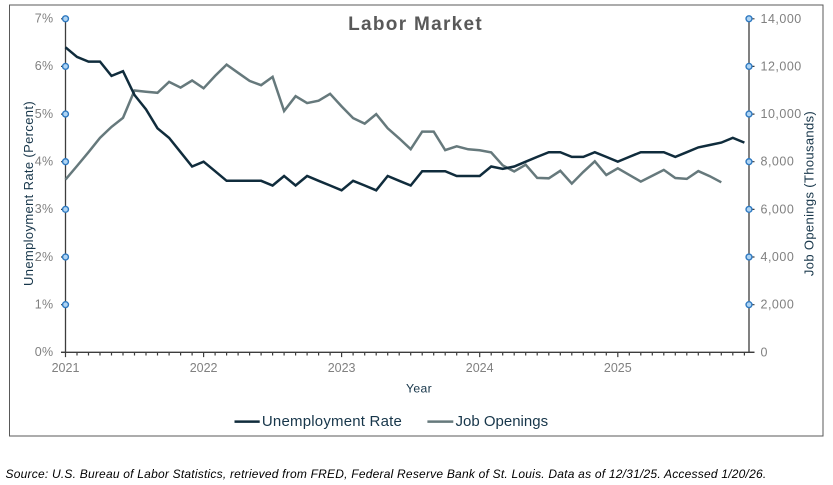 The height and width of the screenshot is (485, 833). Describe the element at coordinates (44, 352) in the screenshot. I see `svg-text: 0%` at that location.